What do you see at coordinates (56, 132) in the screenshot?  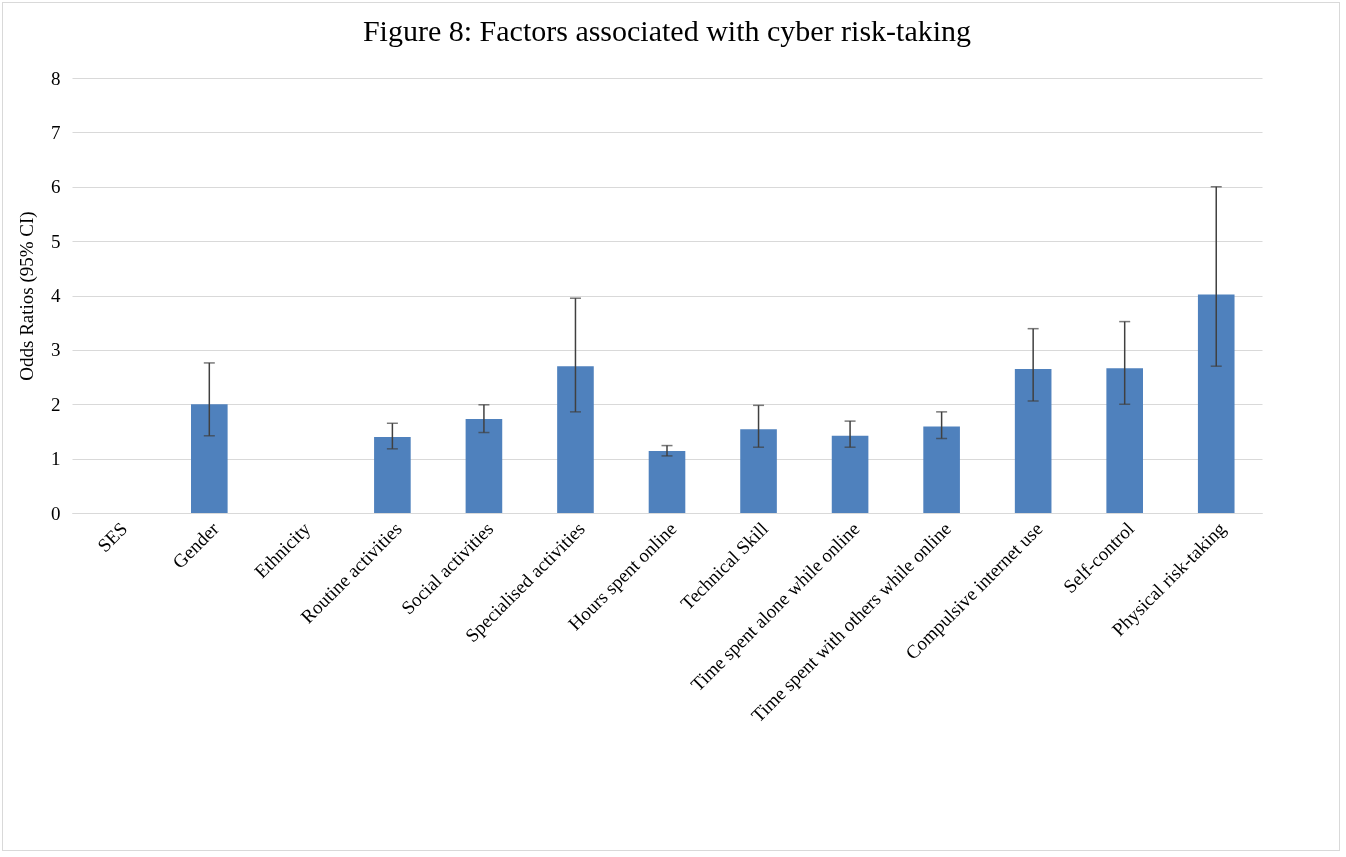 I see `y-tick-label: 7` at bounding box center [56, 132].